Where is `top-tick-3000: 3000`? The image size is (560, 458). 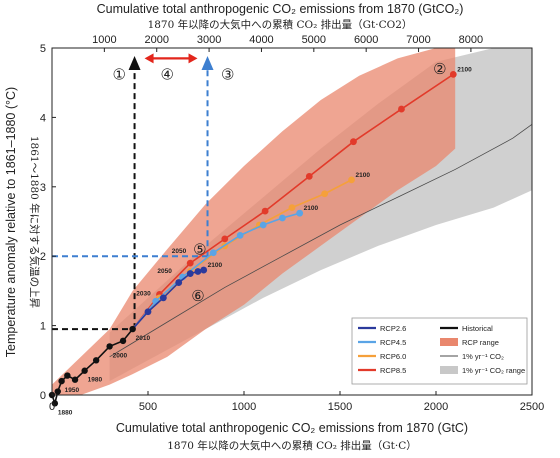 top-tick-3000: 3000 is located at coordinates (209, 40).